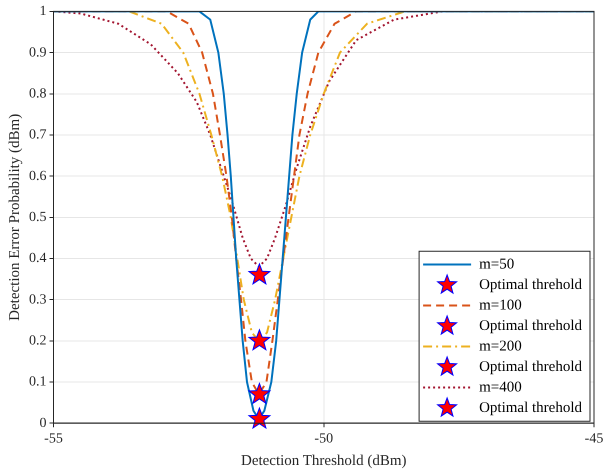  What do you see at coordinates (37, 217) in the screenshot?
I see `y-tick-label: 0.5` at bounding box center [37, 217].